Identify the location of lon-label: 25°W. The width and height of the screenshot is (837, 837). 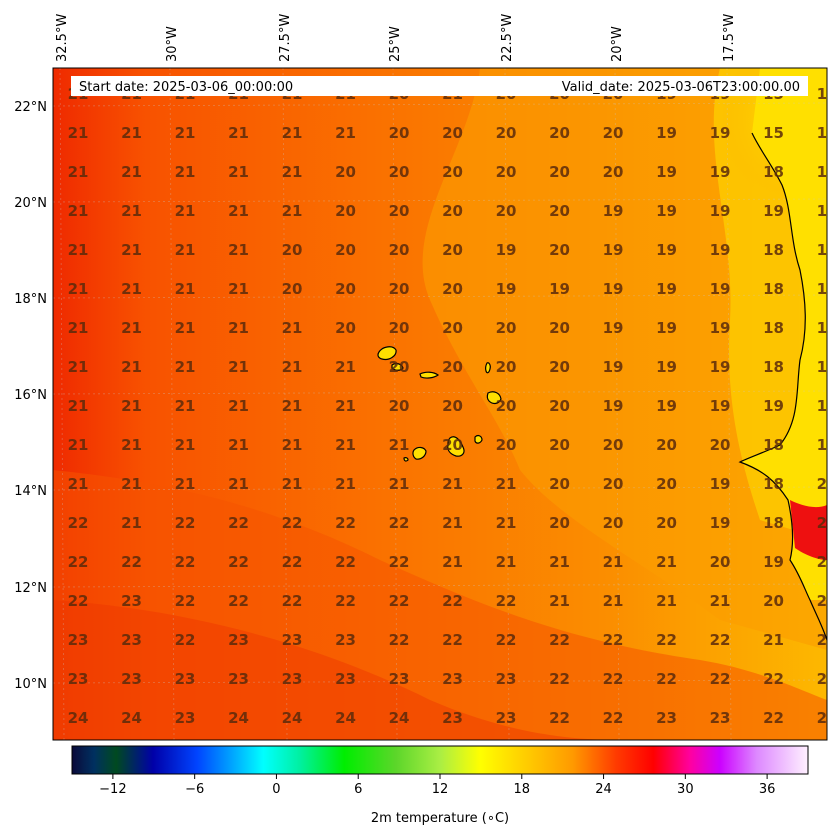
(395, 44).